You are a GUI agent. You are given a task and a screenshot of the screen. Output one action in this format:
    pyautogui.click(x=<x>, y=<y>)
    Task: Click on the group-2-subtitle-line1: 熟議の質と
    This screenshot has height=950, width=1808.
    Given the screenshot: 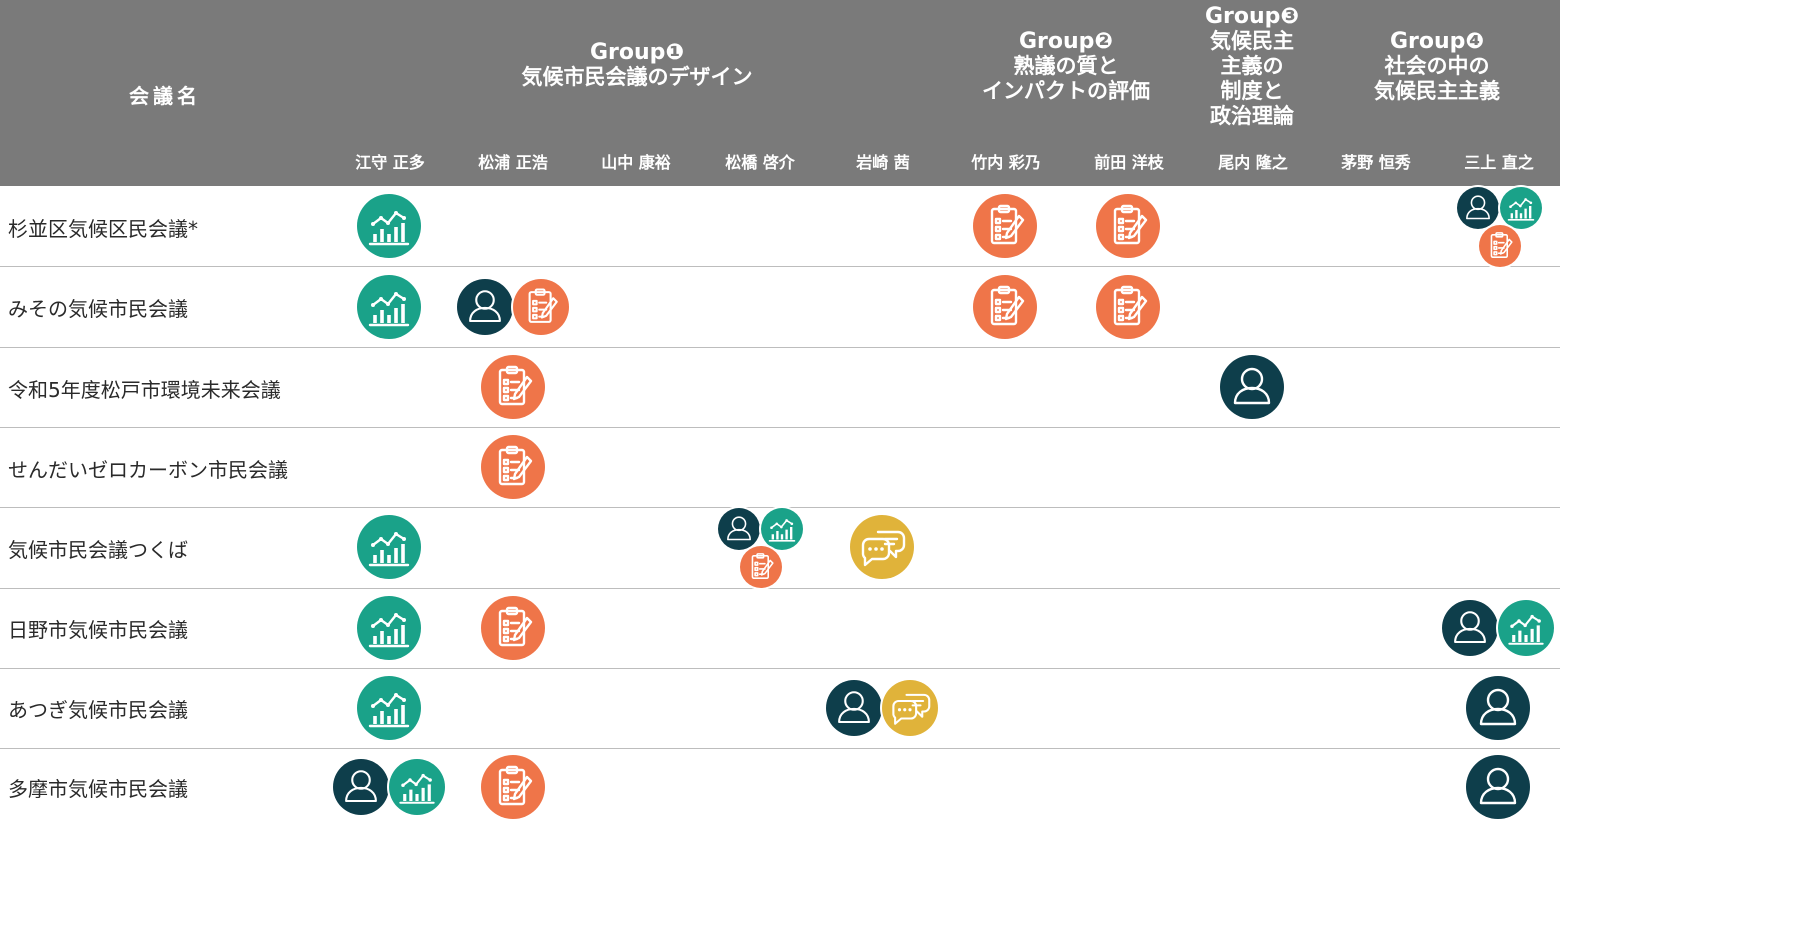 What is the action you would take?
    pyautogui.click(x=1066, y=66)
    